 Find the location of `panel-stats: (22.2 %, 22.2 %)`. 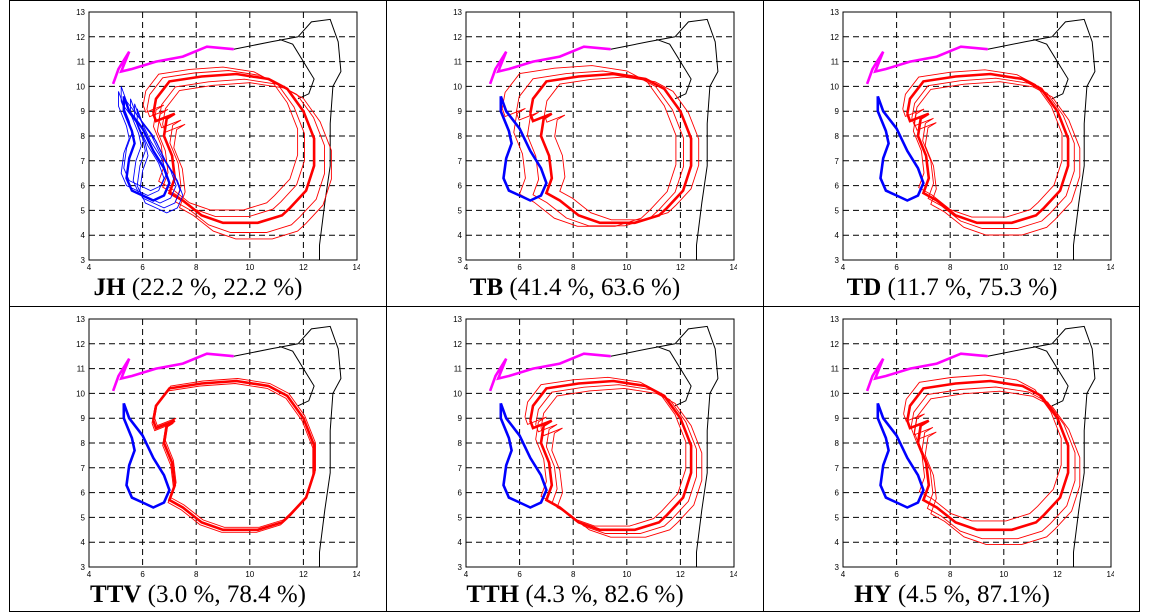

panel-stats: (22.2 %, 22.2 %) is located at coordinates (217, 287).